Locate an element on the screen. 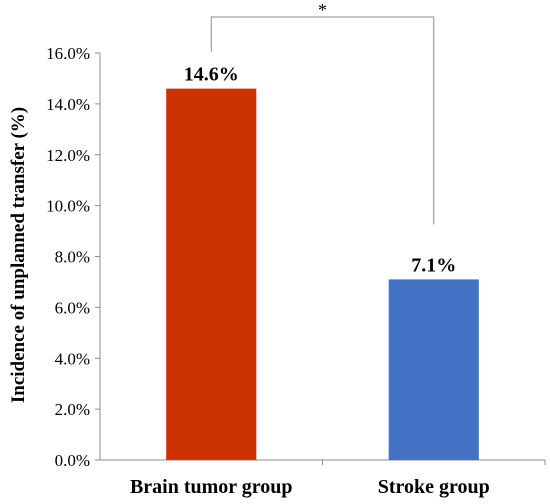 Image resolution: width=550 pixels, height=504 pixels. y-tick-label: 12.0% is located at coordinates (68, 155).